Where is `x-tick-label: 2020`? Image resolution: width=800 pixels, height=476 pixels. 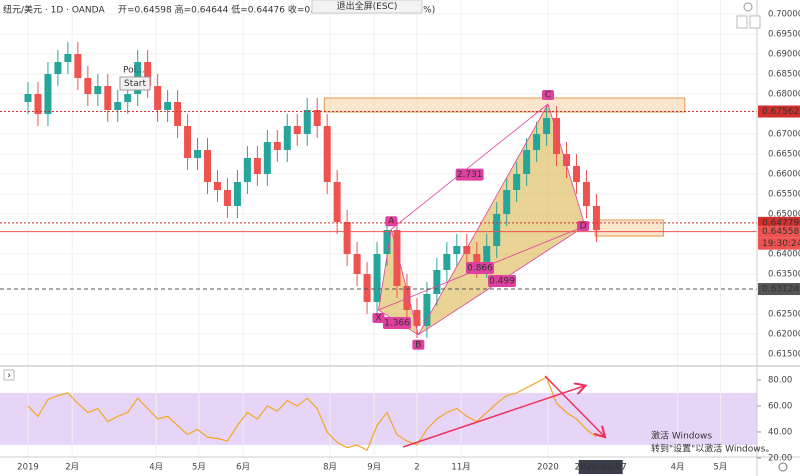 x-tick-label: 2020 is located at coordinates (548, 468).